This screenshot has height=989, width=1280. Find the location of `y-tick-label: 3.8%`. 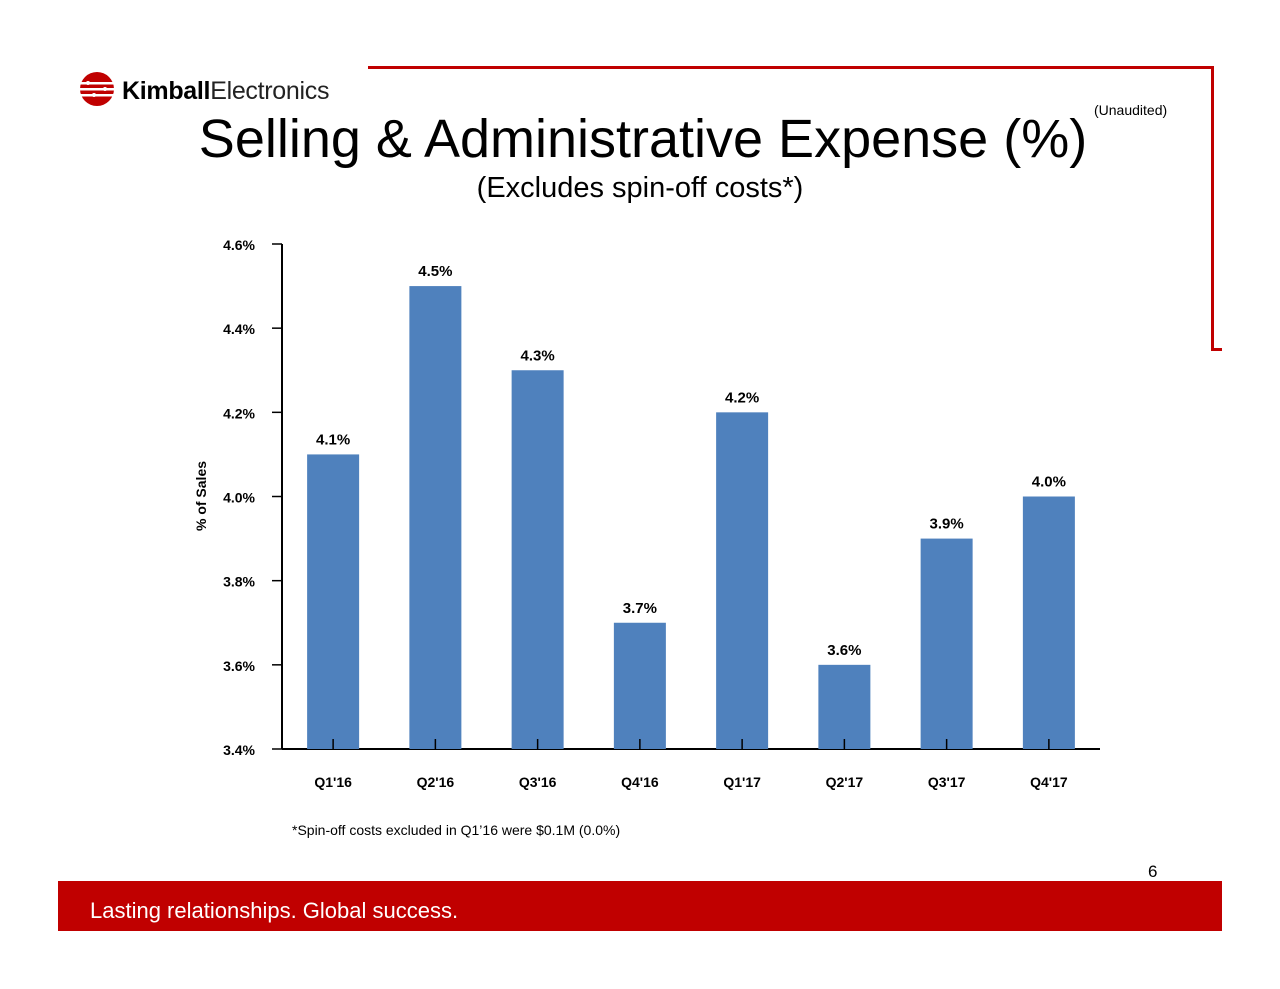

y-tick-label: 3.8% is located at coordinates (239, 582).